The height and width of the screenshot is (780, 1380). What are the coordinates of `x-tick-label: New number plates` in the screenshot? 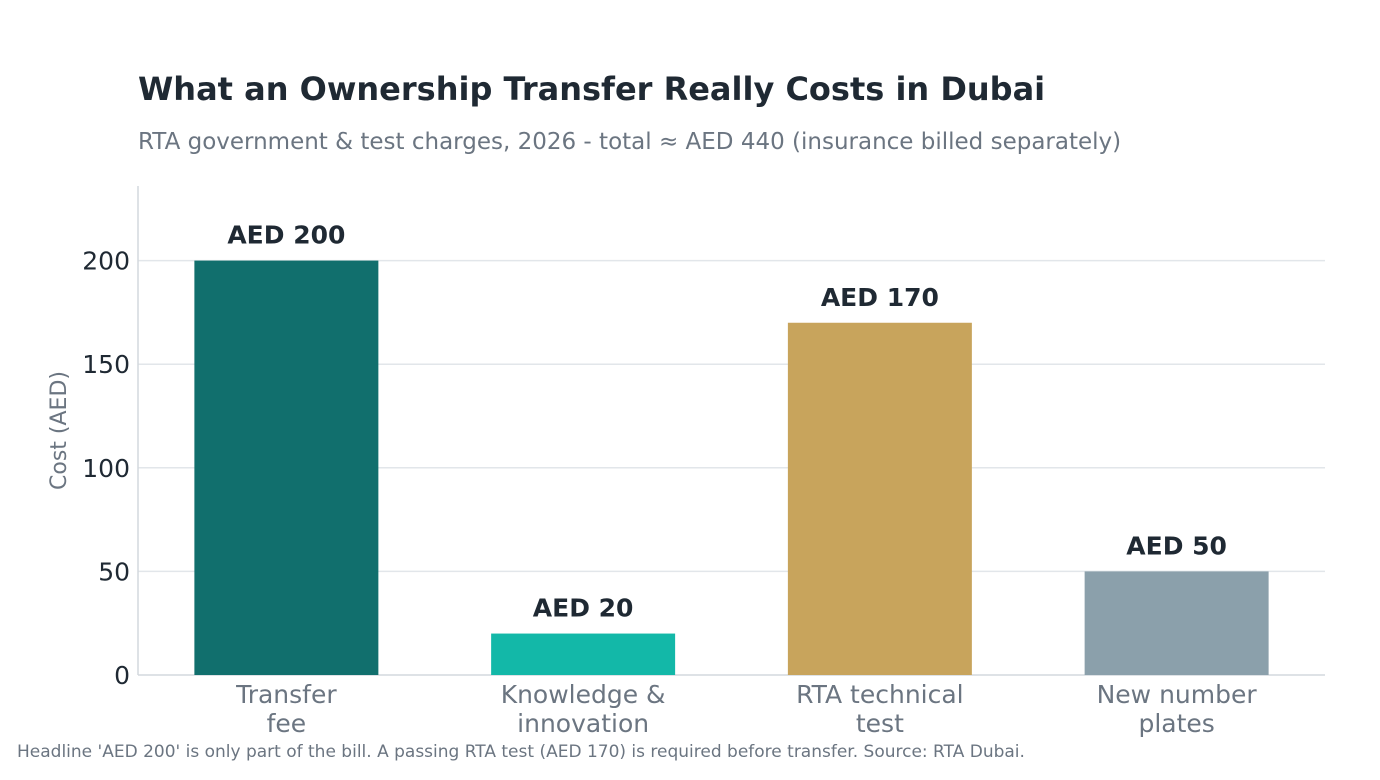 It's located at (1177, 709).